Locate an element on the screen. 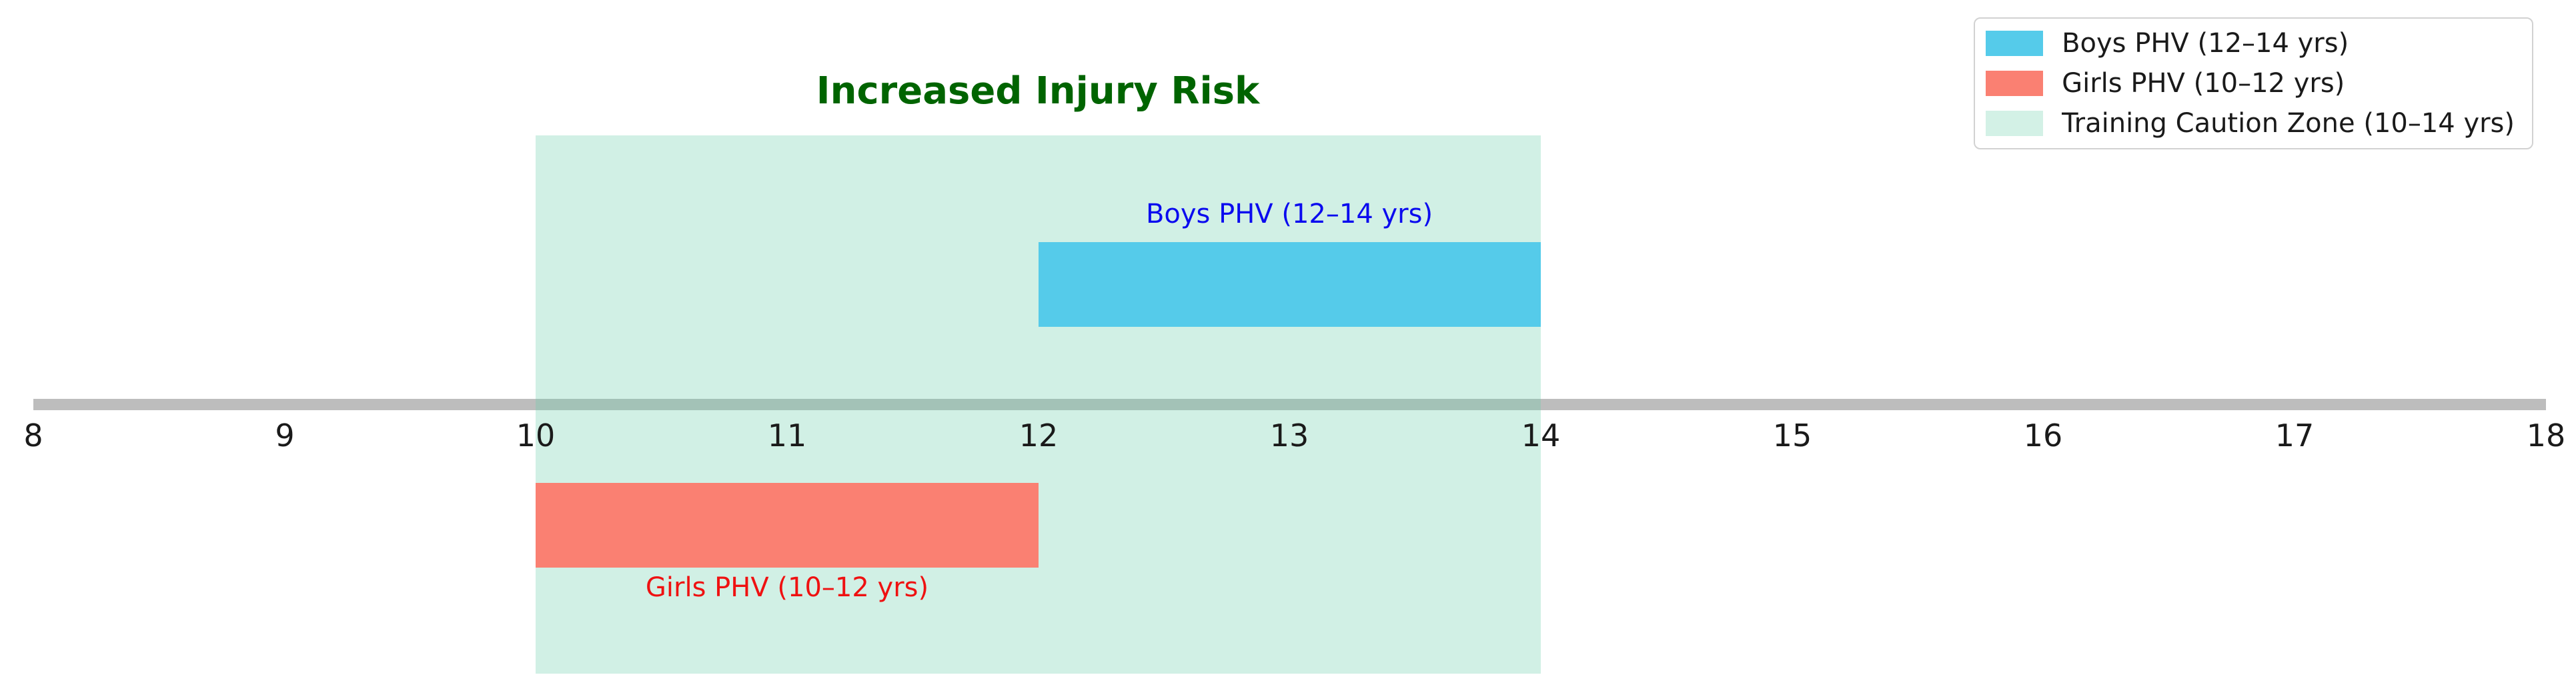 Image resolution: width=2576 pixels, height=699 pixels. caution-zone-swatch-icon is located at coordinates (2015, 123).